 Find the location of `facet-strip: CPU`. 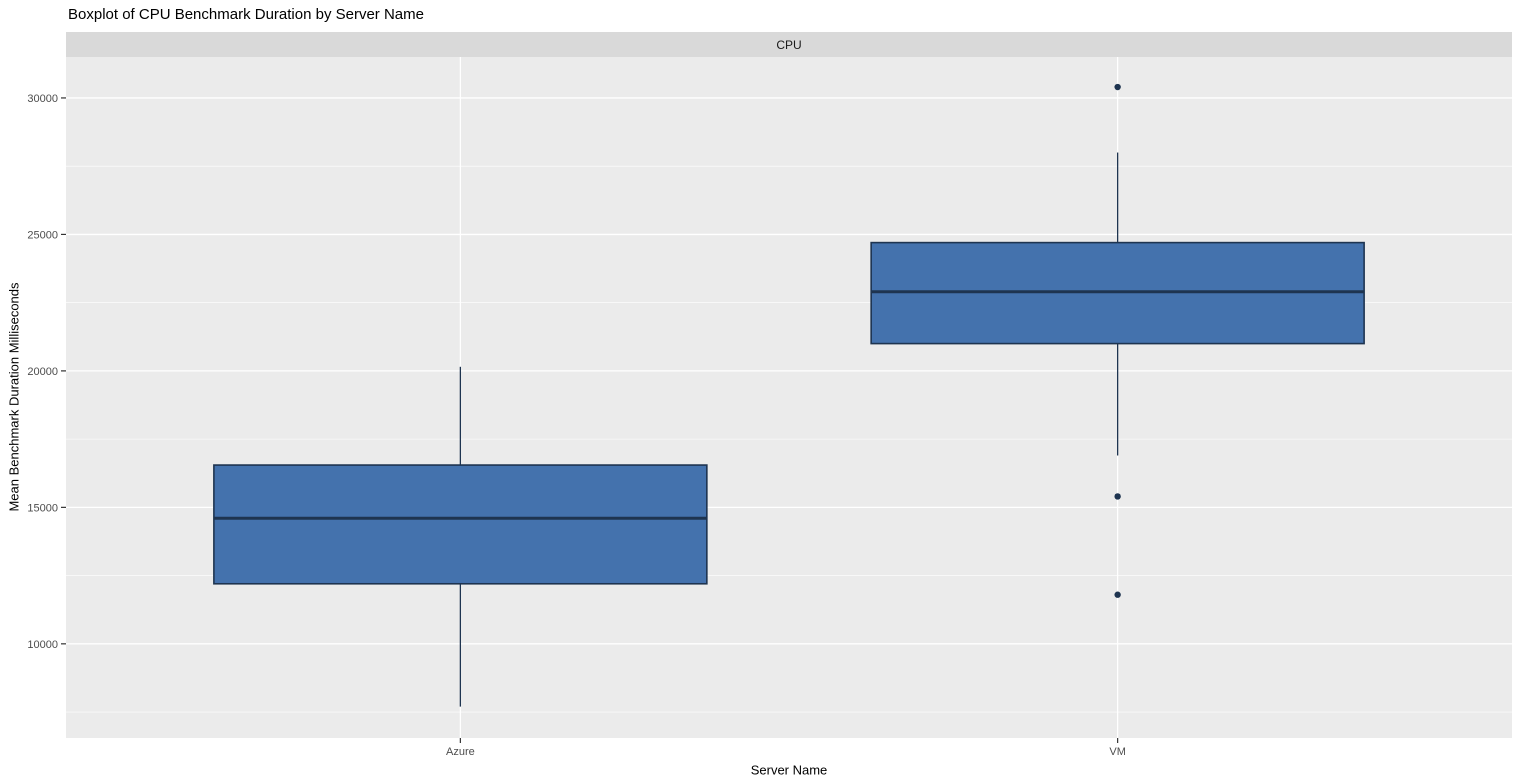

facet-strip: CPU is located at coordinates (789, 44).